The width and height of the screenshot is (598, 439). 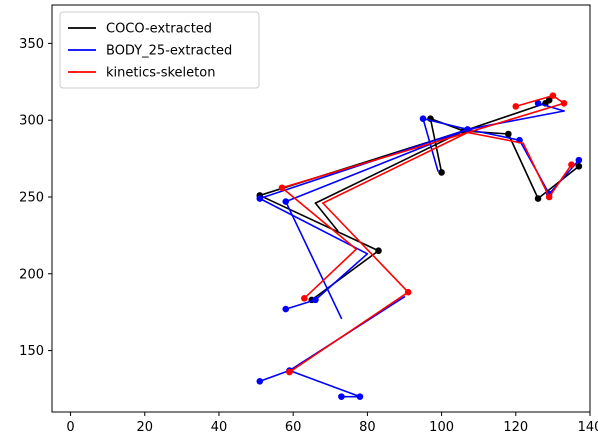 I want to click on y-tick-label: 300, so click(x=31, y=121).